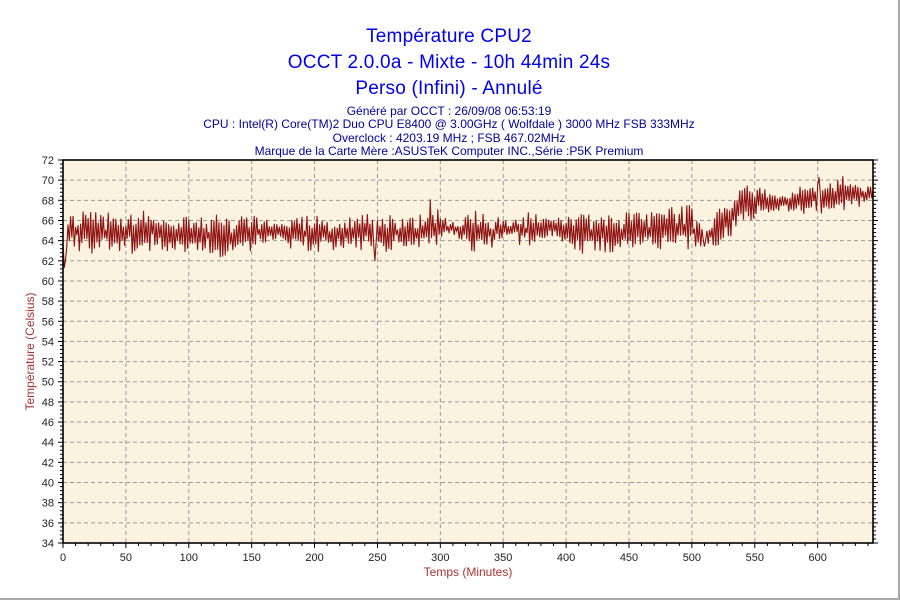 This screenshot has height=600, width=900. Describe the element at coordinates (449, 62) in the screenshot. I see `chart-subtitle-test: OCCT 2.0.0a - Mixte - 10h 44min 24s` at that location.